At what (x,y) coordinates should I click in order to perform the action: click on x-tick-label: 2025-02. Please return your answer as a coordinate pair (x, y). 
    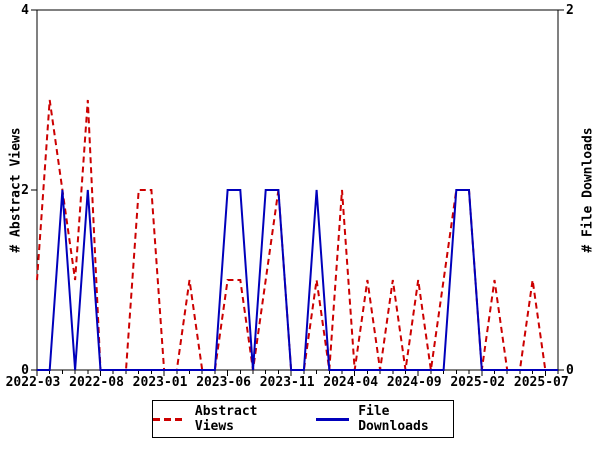
    Looking at the image, I should click on (477, 382).